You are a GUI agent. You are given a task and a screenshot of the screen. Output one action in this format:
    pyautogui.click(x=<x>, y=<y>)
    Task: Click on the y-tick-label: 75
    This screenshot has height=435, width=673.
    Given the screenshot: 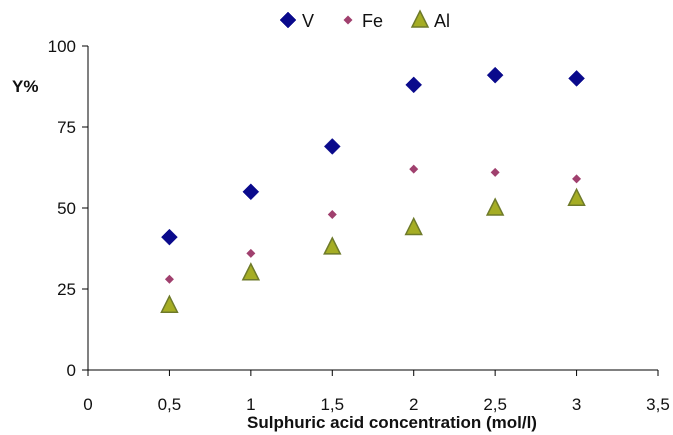 What is the action you would take?
    pyautogui.click(x=66, y=127)
    